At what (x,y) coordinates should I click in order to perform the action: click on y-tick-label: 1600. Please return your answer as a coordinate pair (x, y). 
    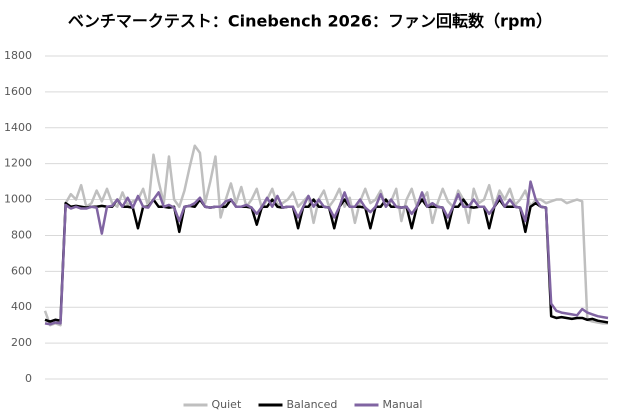
    Looking at the image, I should click on (18, 91).